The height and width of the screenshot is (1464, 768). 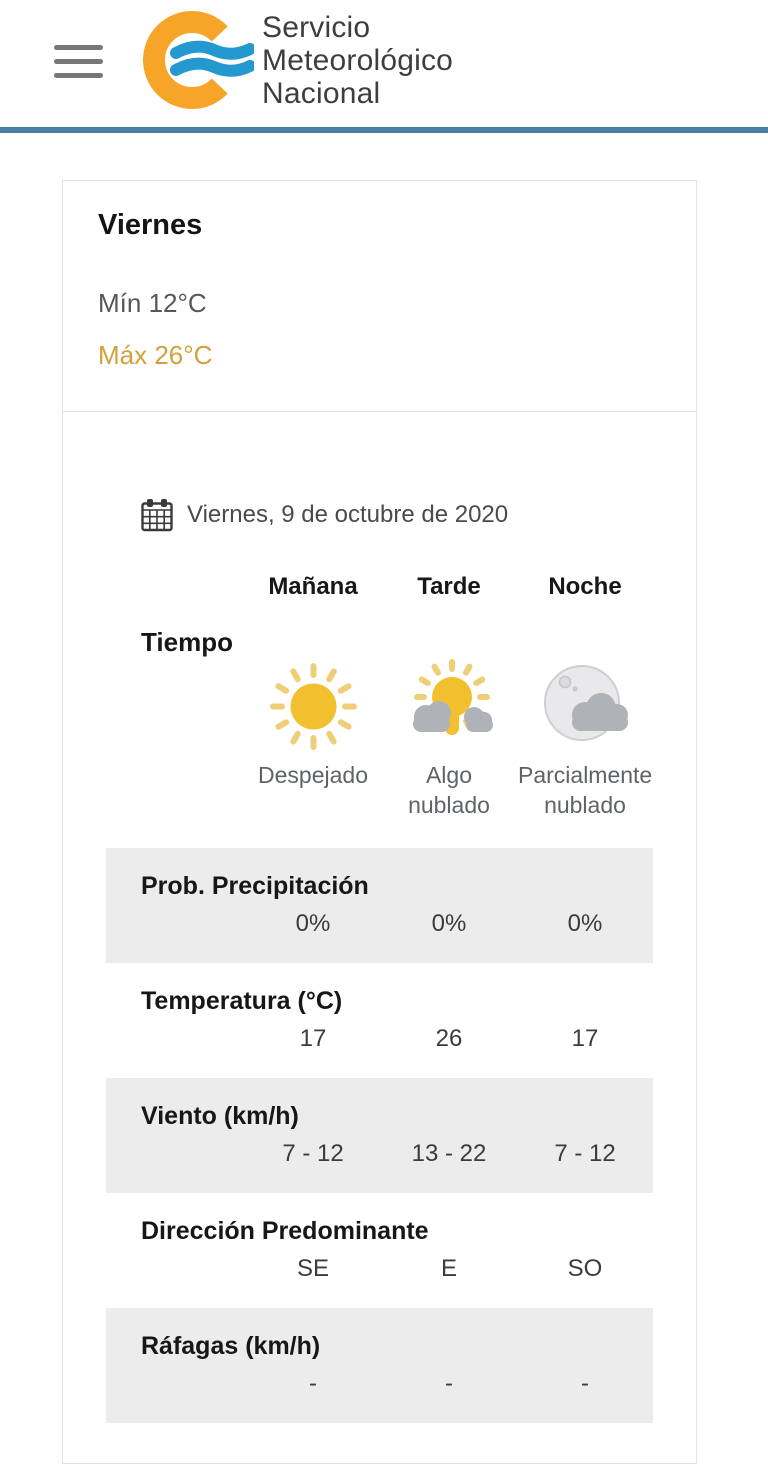 I want to click on smn-logo-icon, so click(x=198, y=60).